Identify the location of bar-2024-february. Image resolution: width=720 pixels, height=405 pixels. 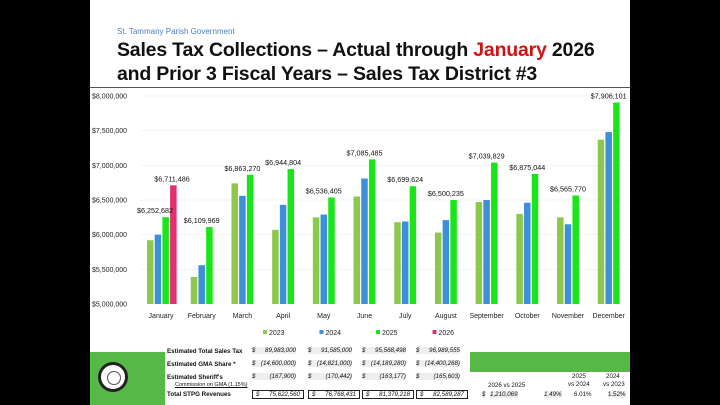
(201, 284).